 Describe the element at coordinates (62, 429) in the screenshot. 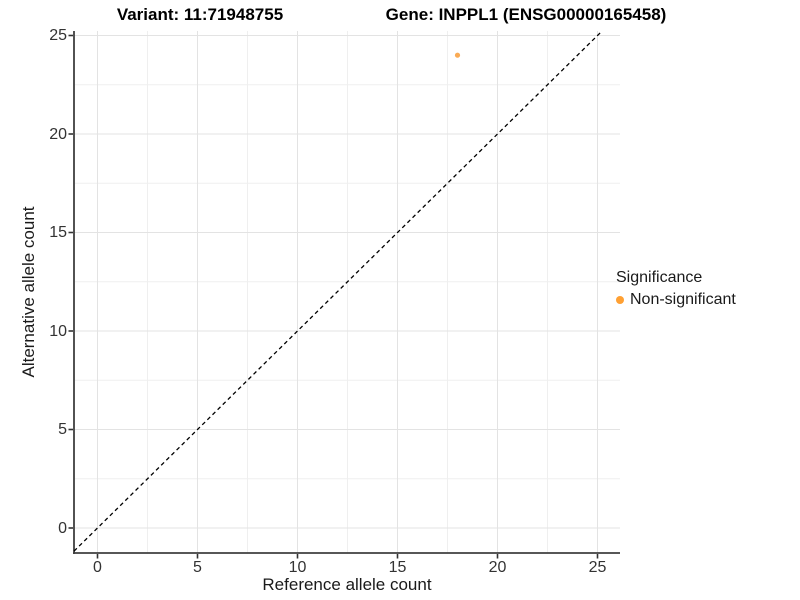

I see `y-tick-label: 5` at that location.